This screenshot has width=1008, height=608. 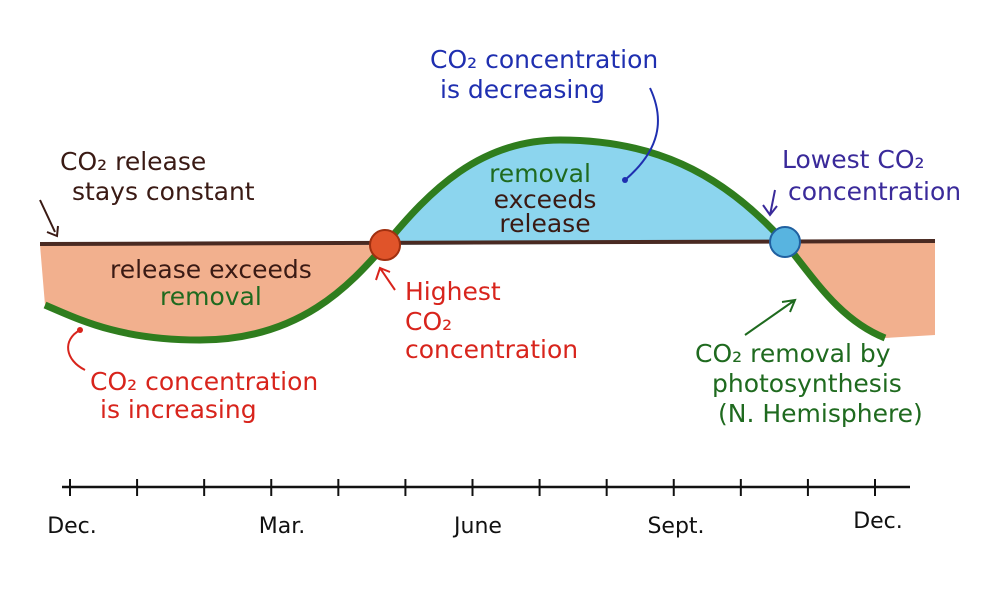 What do you see at coordinates (80, 330) in the screenshot?
I see `pointer-dot-increasing` at bounding box center [80, 330].